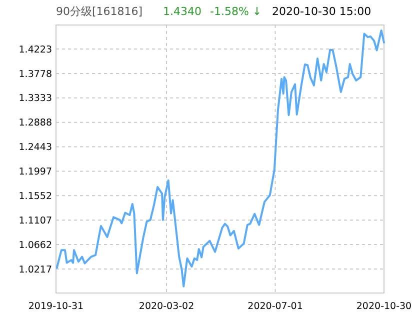 The height and width of the screenshot is (330, 415). What do you see at coordinates (35, 148) in the screenshot?
I see `y-tick-label: 1.2443` at bounding box center [35, 148].